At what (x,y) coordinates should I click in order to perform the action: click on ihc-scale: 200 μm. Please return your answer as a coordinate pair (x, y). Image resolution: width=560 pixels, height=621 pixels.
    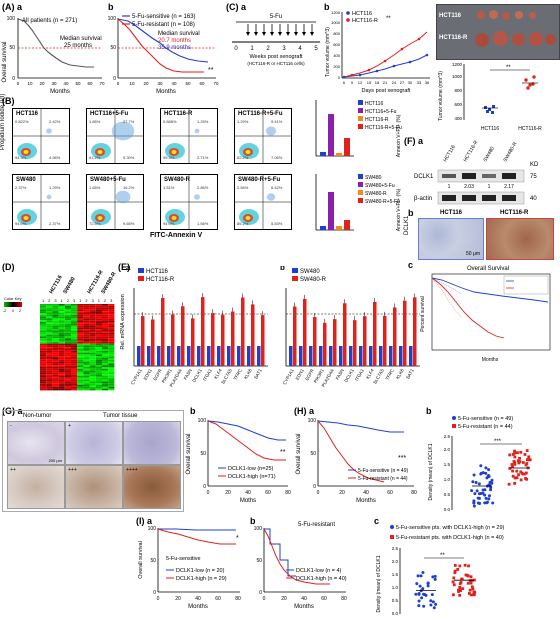
    Looking at the image, I should click on (55, 460).